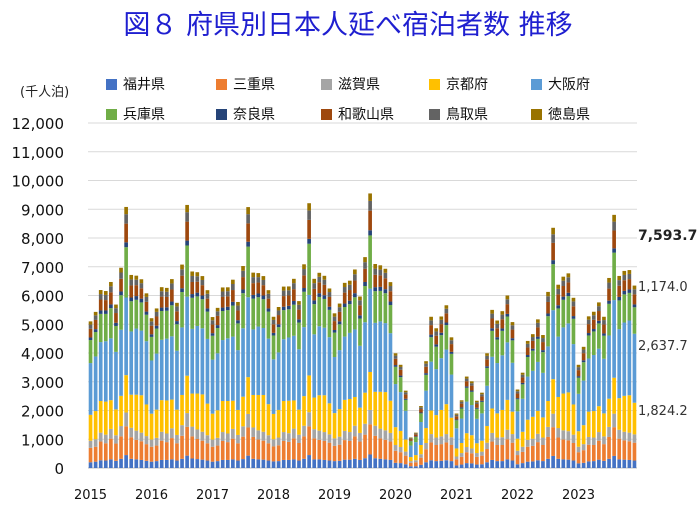 Image resolution: width=697 pixels, height=513 pixels. I want to click on x-tick-label: 2021, so click(456, 495).